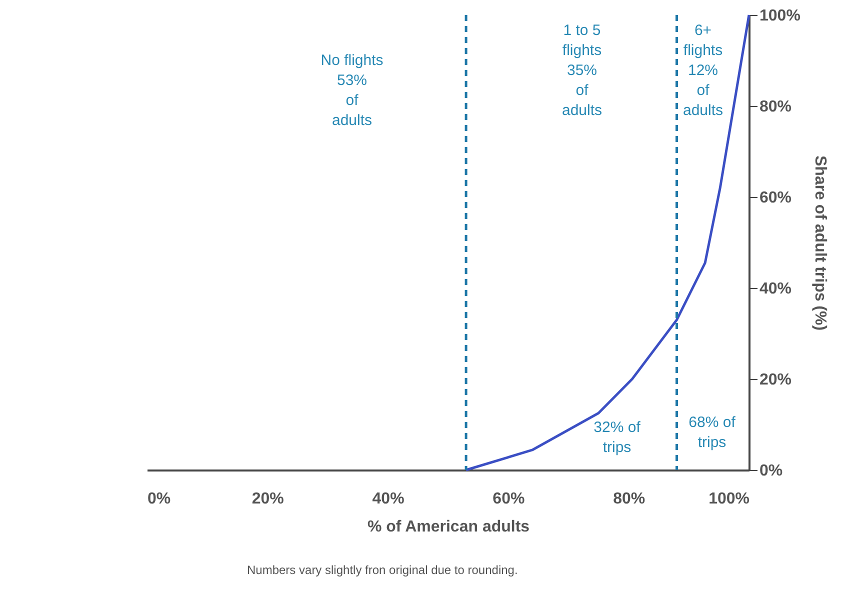 This screenshot has height=597, width=848. Describe the element at coordinates (448, 527) in the screenshot. I see `x-axis-title: % of American adults` at that location.